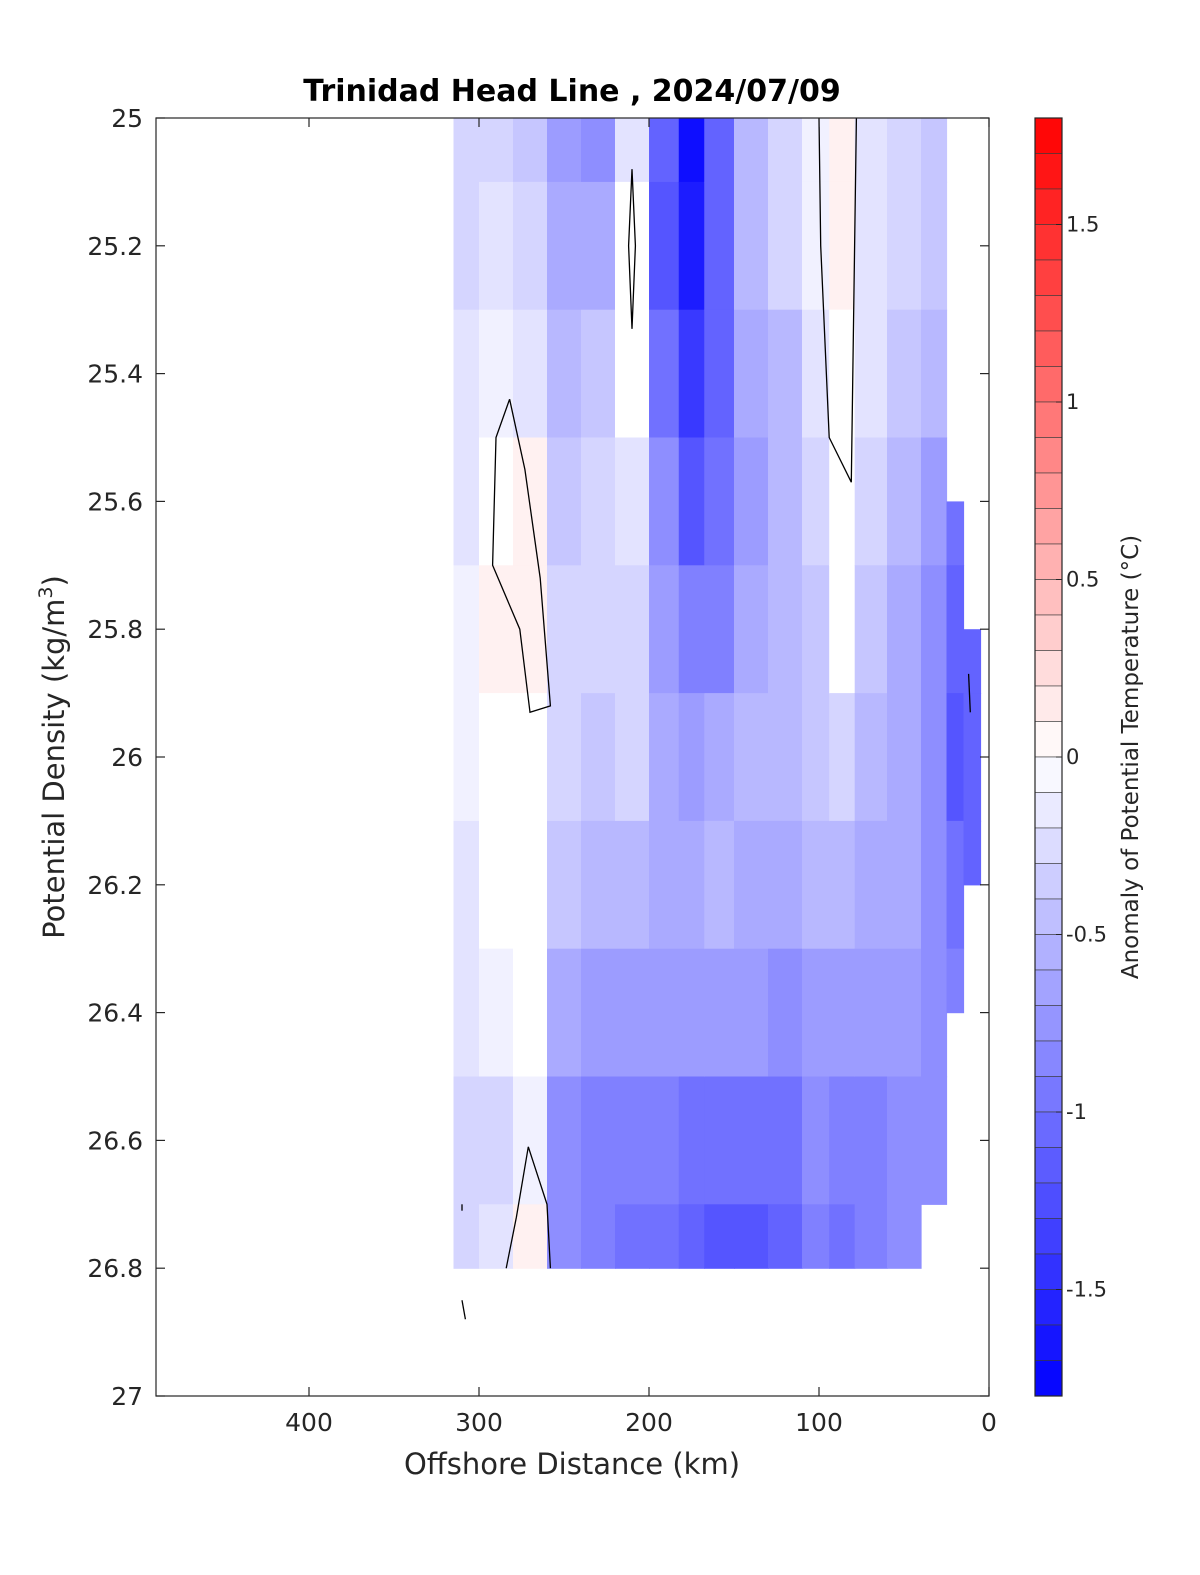 The image size is (1200, 1575). I want to click on colorbar-tick-label: 0, so click(1072, 757).